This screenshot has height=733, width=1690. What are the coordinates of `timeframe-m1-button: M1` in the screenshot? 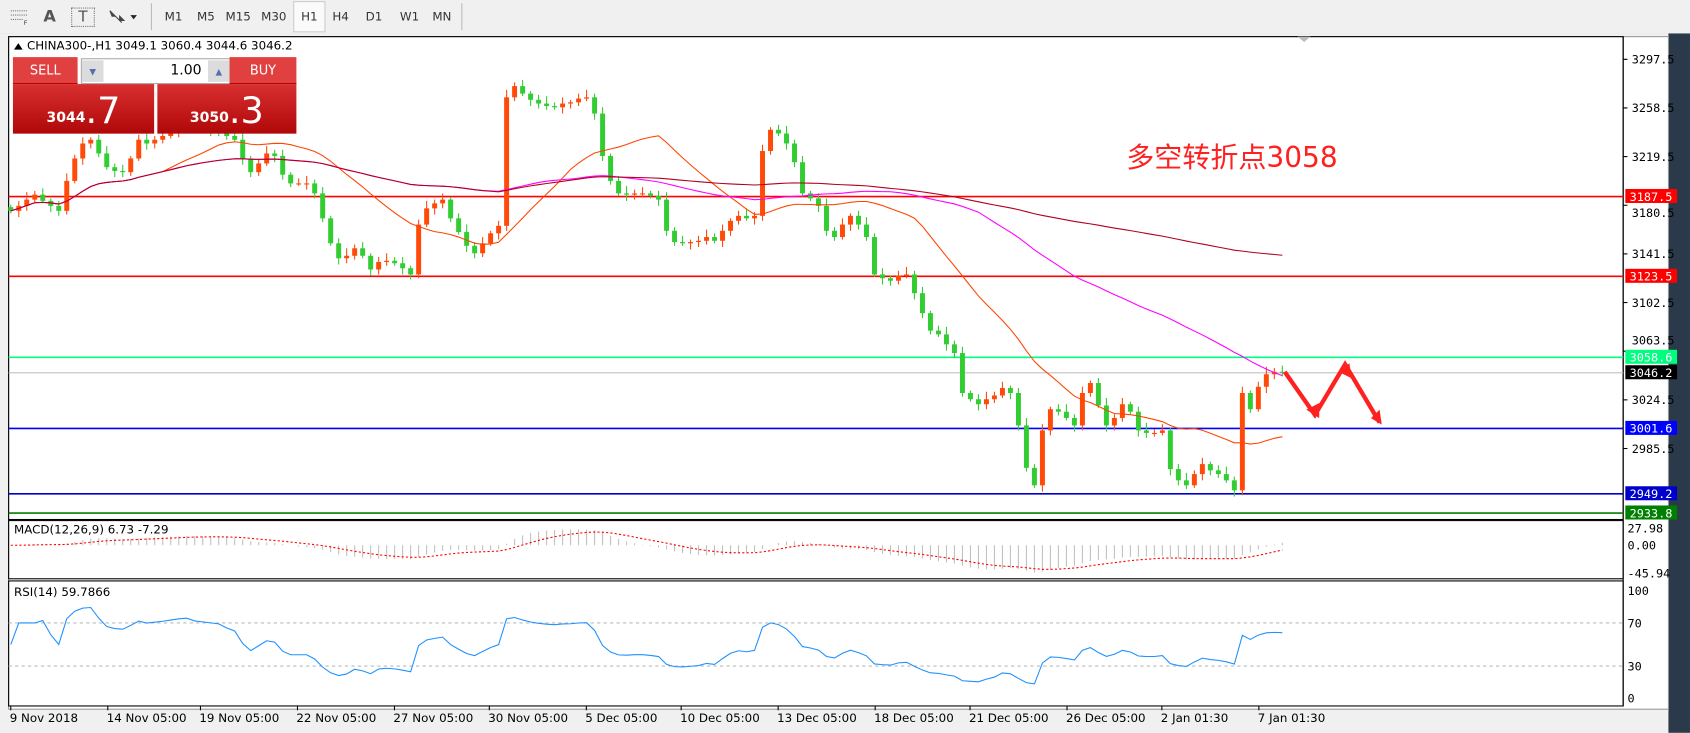 It's located at (173, 16).